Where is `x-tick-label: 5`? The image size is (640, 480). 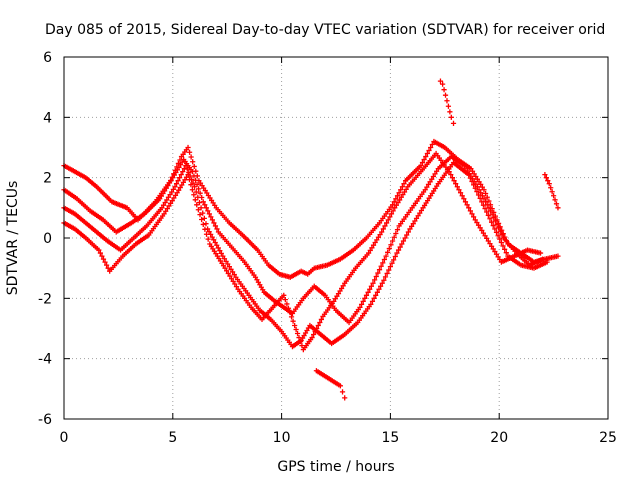
x-tick-label: 5 is located at coordinates (172, 438).